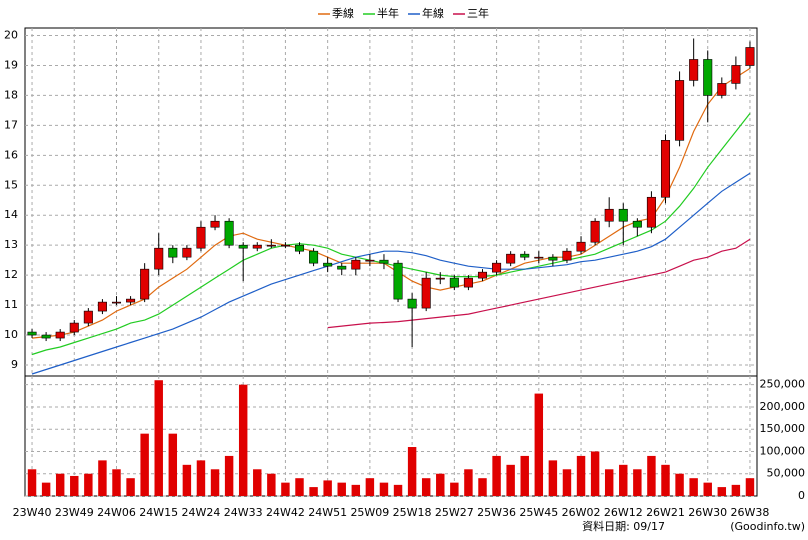  What do you see at coordinates (783, 428) in the screenshot?
I see `y2-tick-label: 150,000` at bounding box center [783, 428].